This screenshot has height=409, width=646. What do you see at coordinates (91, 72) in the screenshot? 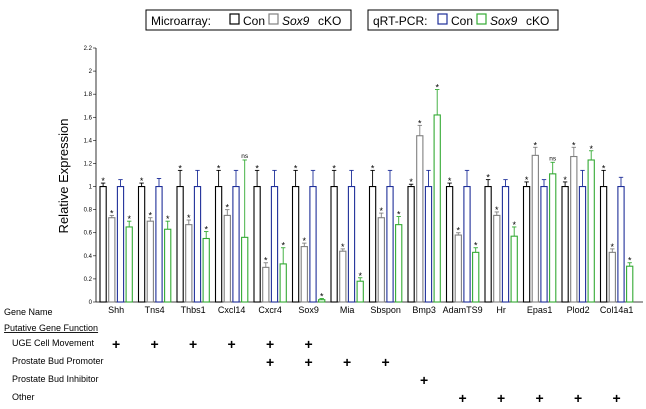
I see `y-tick-label: 2` at bounding box center [91, 72].